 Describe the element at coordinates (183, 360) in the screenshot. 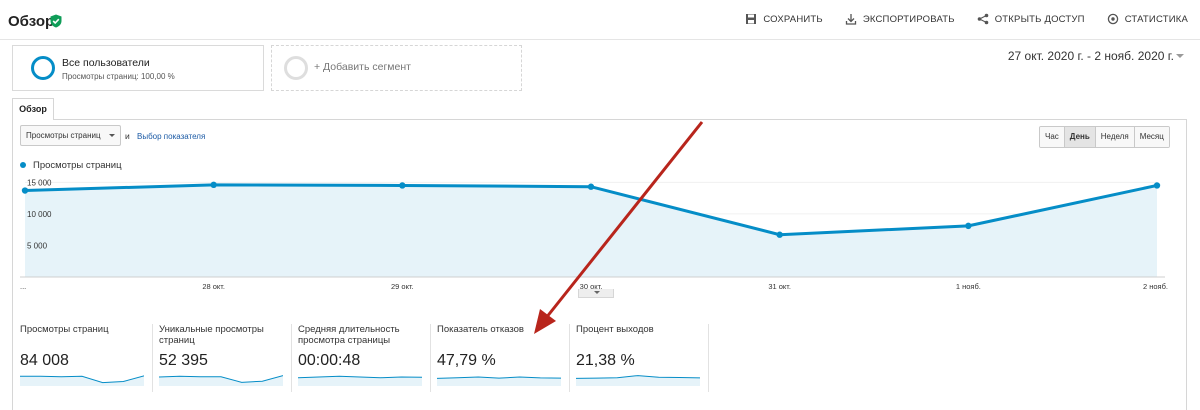

I see `scorecard-value: 52 395` at that location.